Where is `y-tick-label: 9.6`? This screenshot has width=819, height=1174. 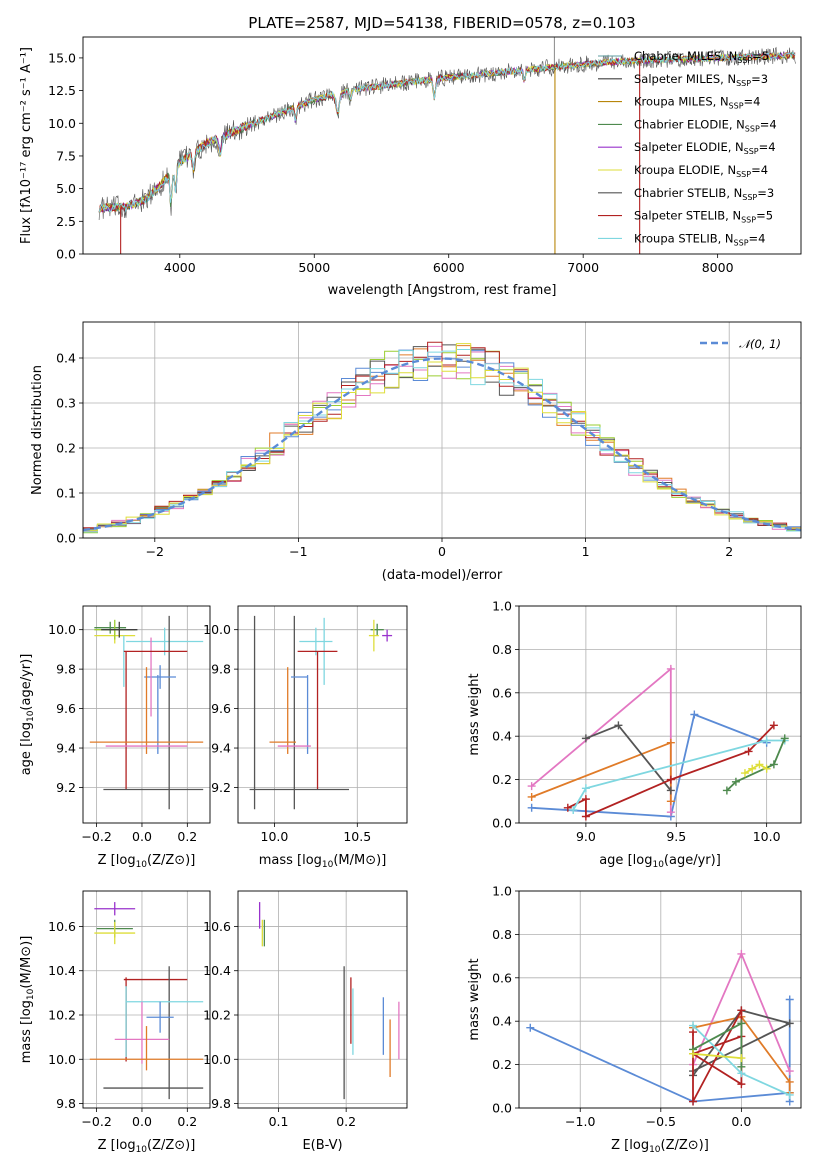 y-tick-label: 9.6 is located at coordinates (66, 708).